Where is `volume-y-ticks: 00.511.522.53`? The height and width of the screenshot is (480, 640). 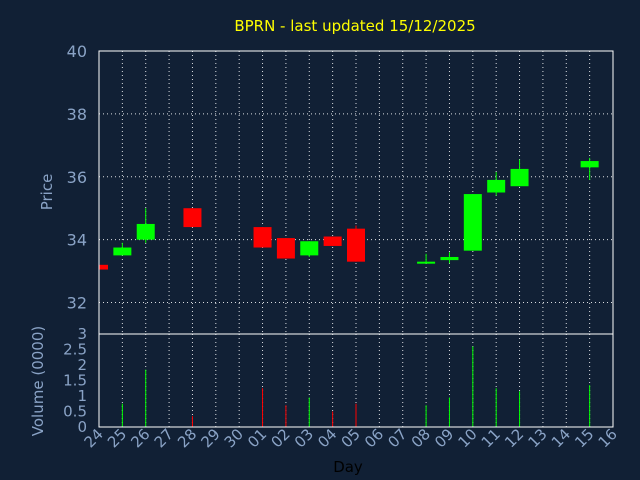 volume-y-ticks: 00.511.522.53 is located at coordinates (75, 380).